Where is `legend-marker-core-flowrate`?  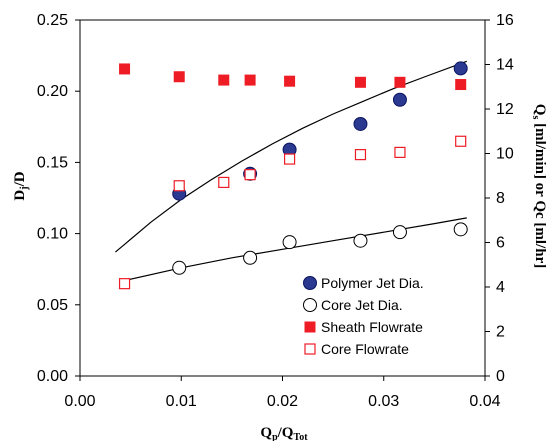
legend-marker-core-flowrate is located at coordinates (310, 349).